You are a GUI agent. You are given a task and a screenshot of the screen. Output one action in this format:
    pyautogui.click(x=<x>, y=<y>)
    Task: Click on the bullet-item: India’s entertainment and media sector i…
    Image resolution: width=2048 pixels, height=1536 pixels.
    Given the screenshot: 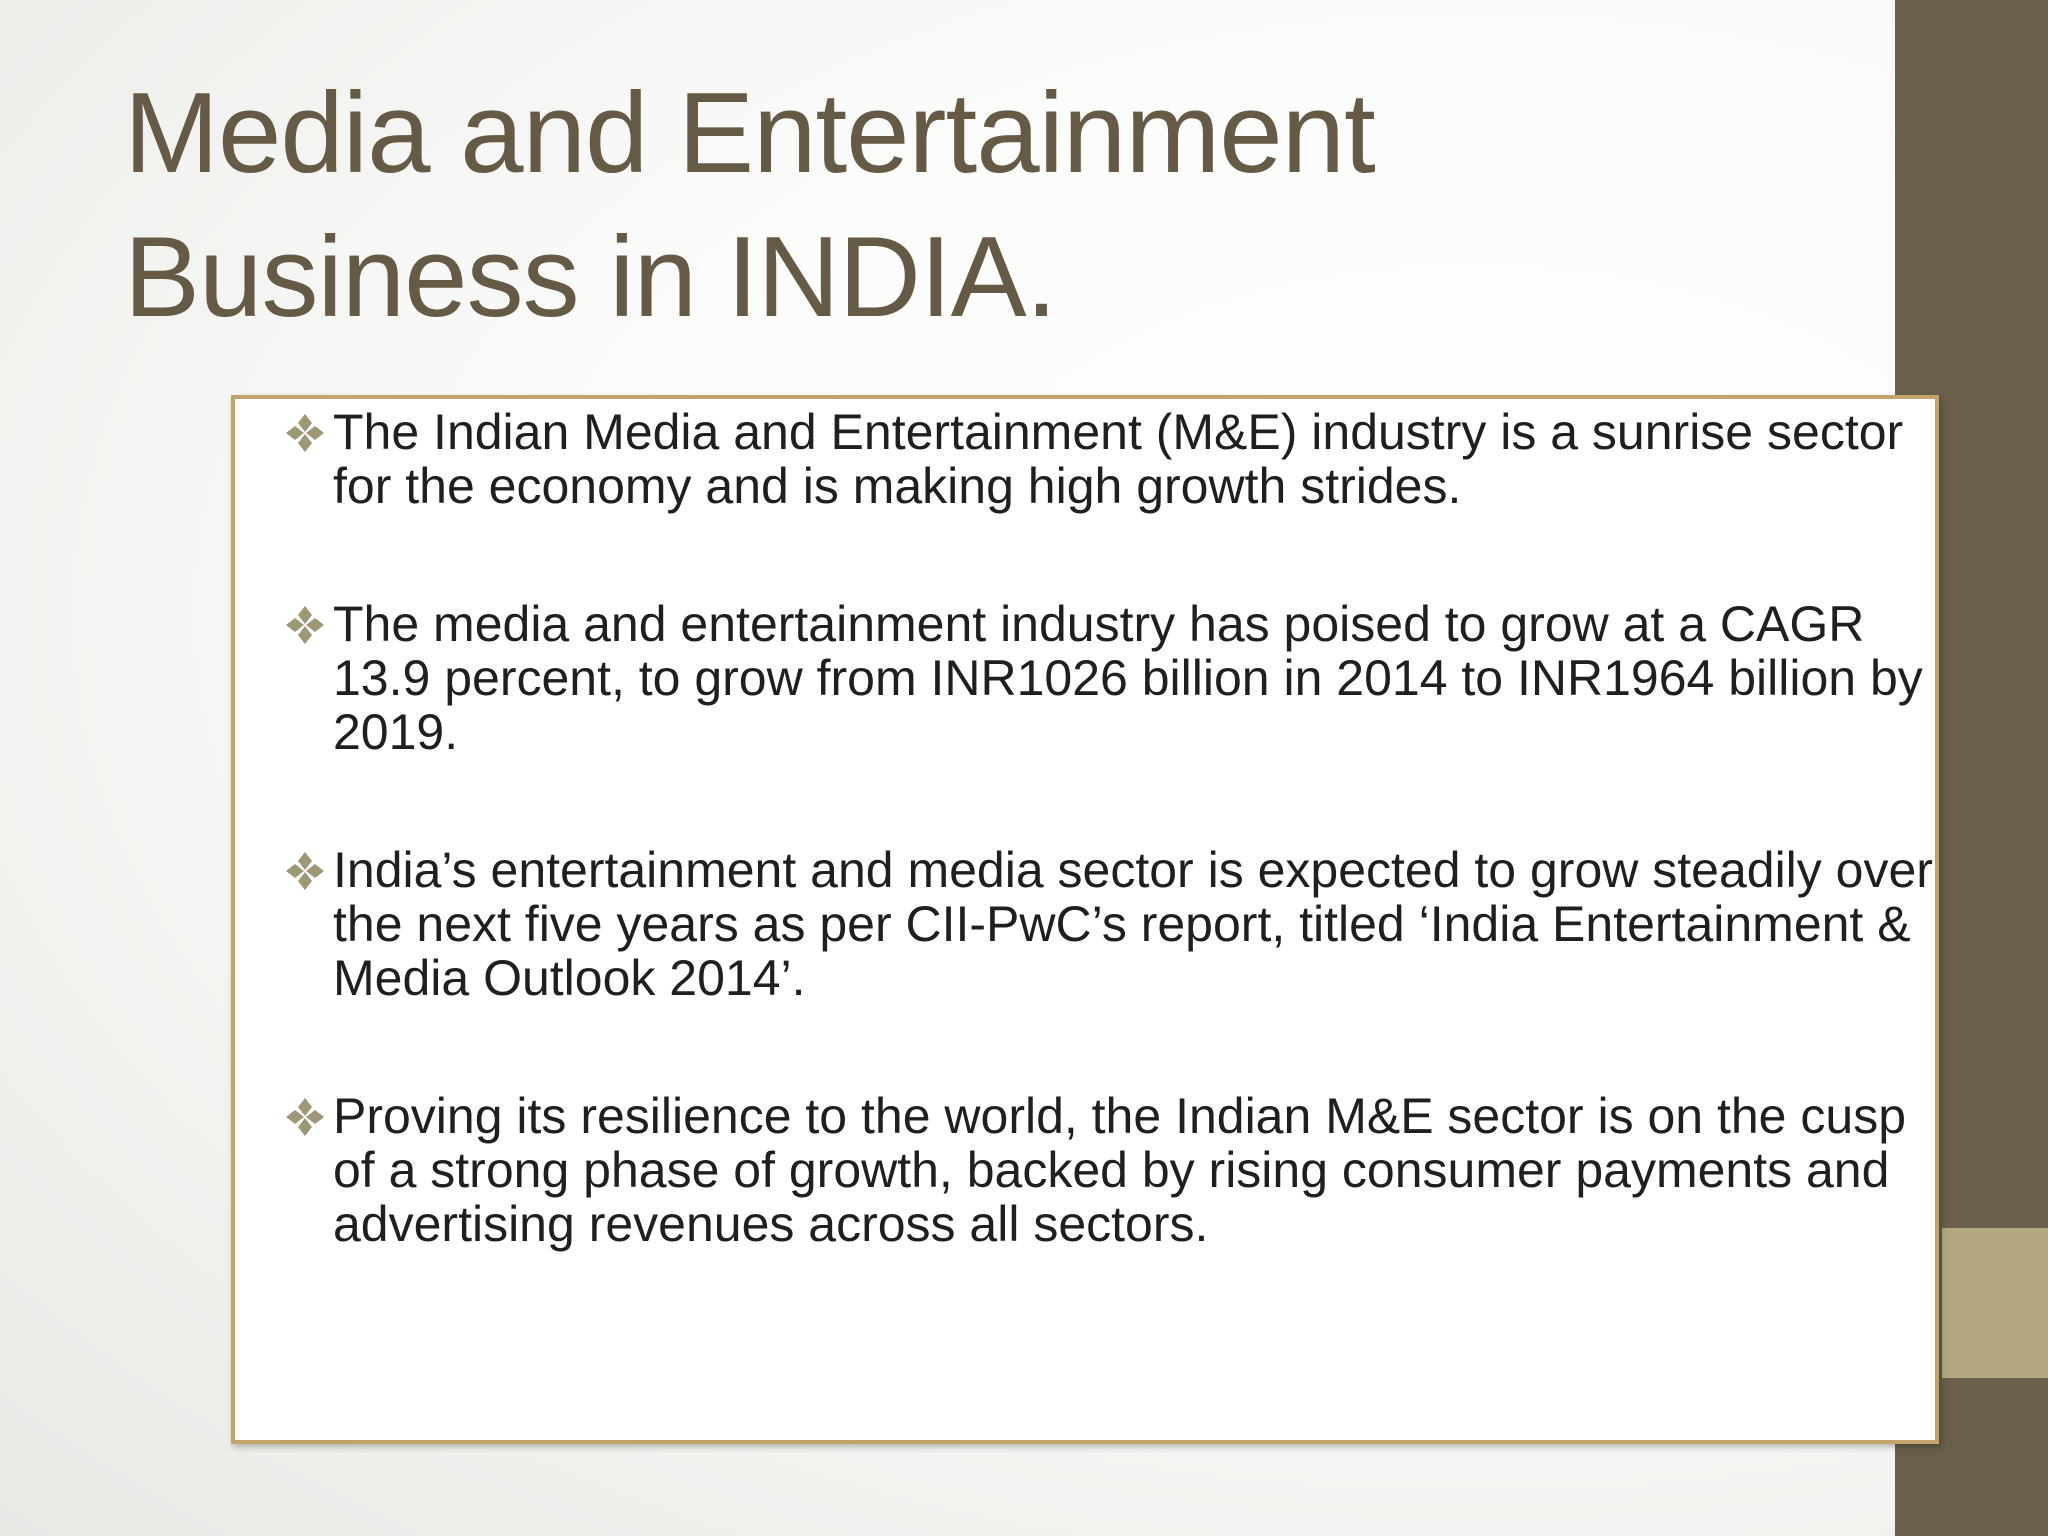 What is the action you would take?
    pyautogui.click(x=1113, y=924)
    